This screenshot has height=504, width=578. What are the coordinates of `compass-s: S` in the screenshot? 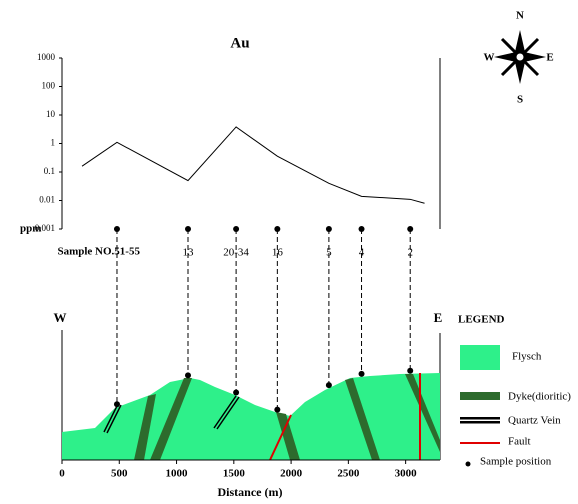 It's located at (520, 100).